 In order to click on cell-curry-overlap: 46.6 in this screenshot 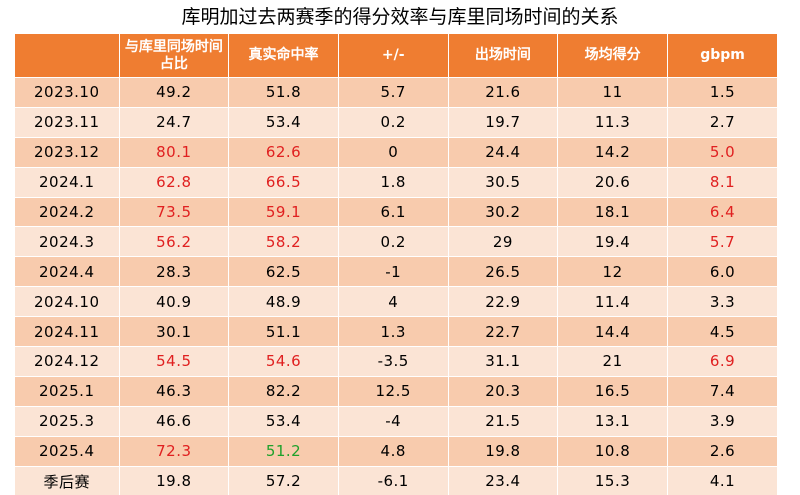, I will do `click(174, 421)`.